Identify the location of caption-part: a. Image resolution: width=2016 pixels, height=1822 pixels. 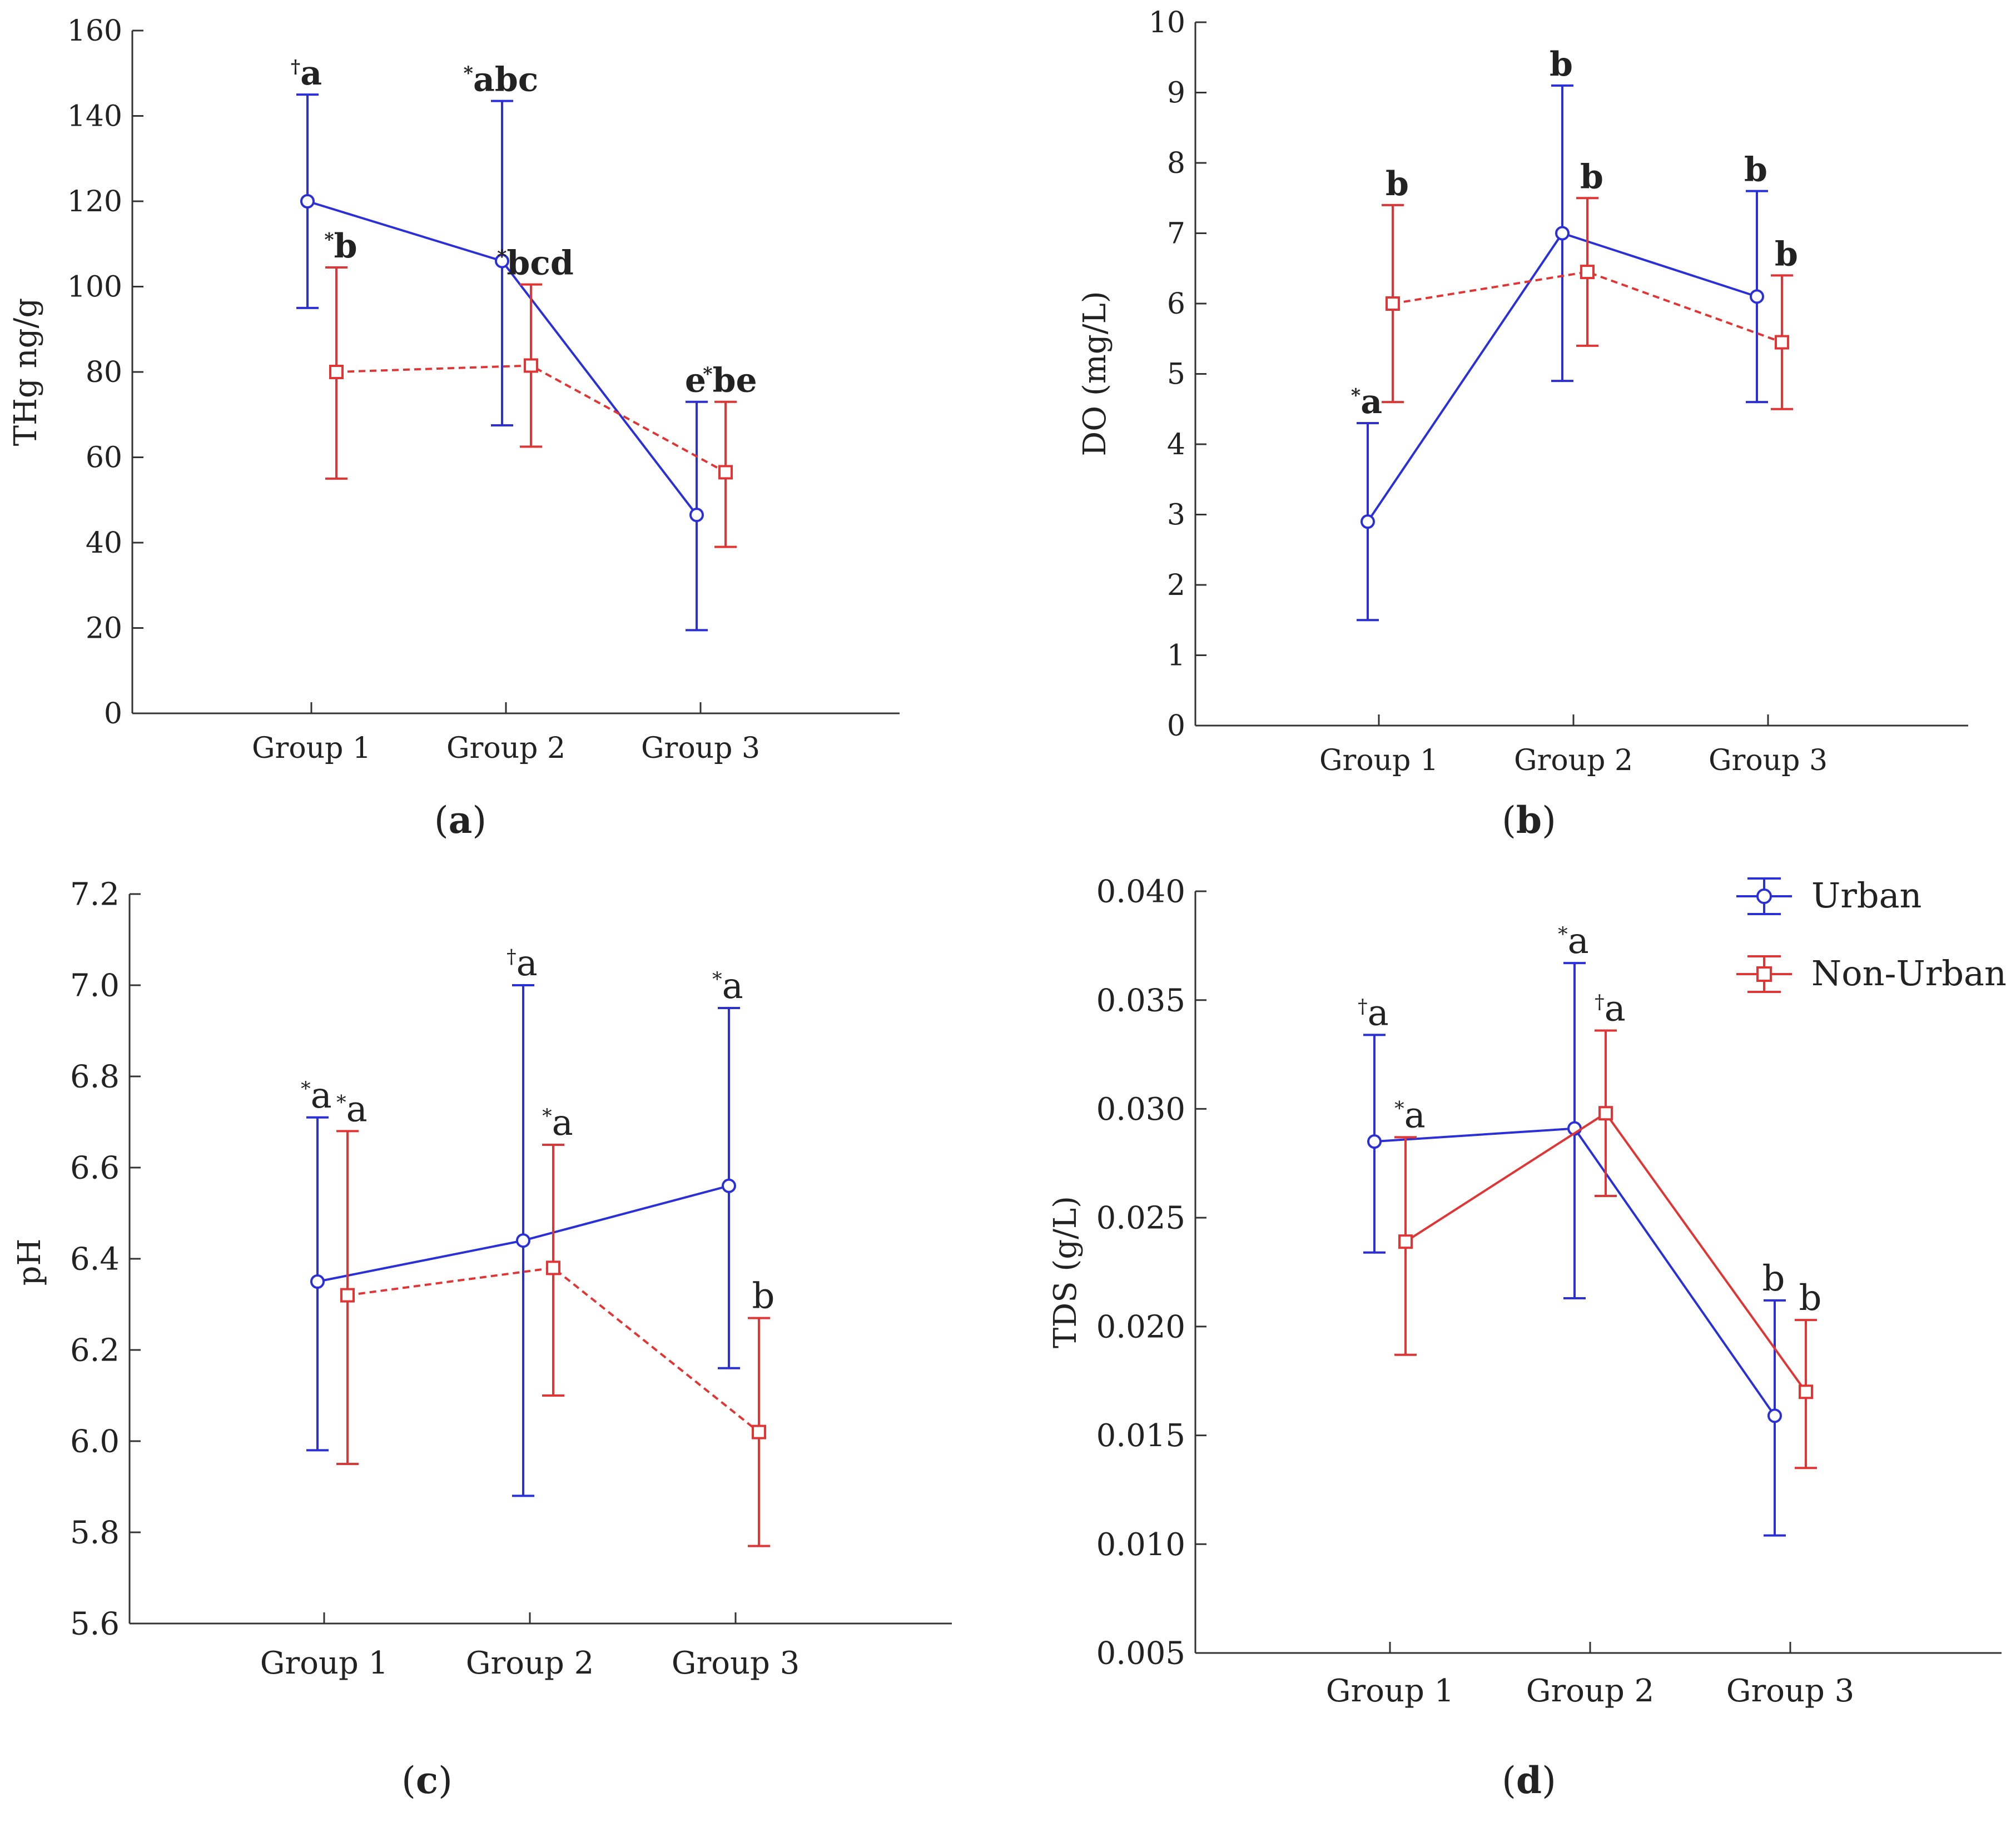
(461, 820).